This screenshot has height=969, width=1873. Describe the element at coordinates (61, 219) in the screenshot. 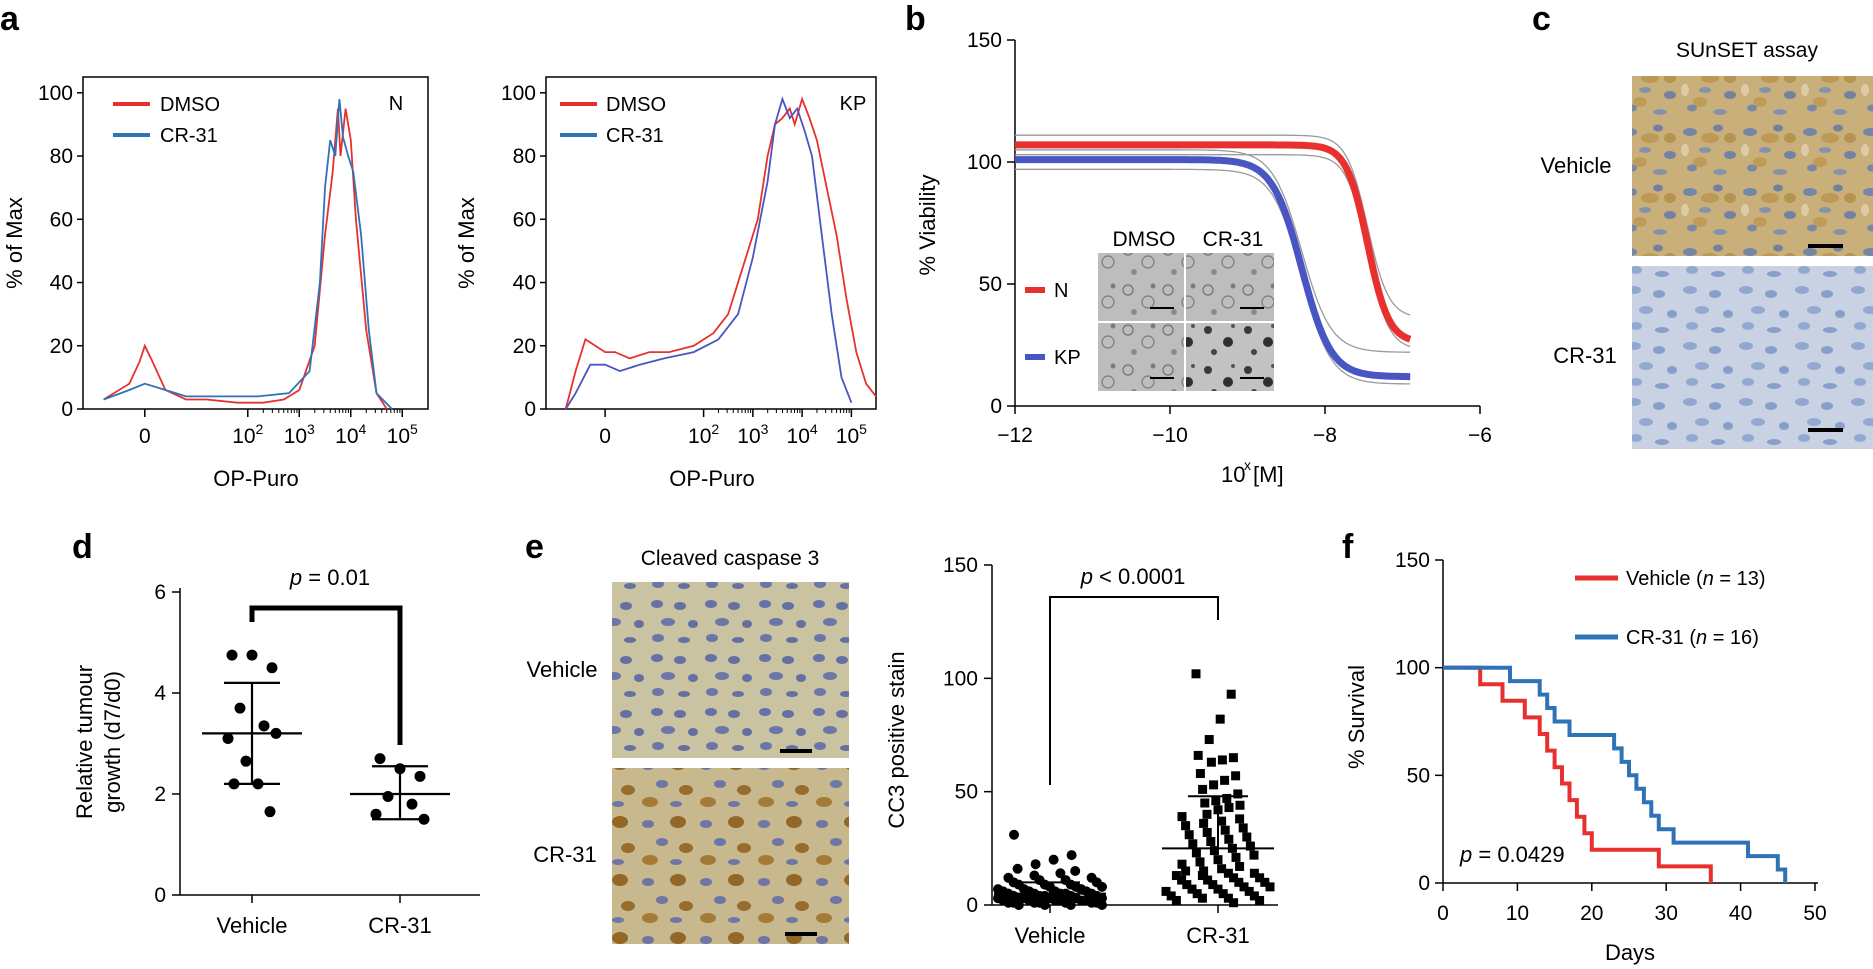

I see `y-tick-label: 60` at that location.